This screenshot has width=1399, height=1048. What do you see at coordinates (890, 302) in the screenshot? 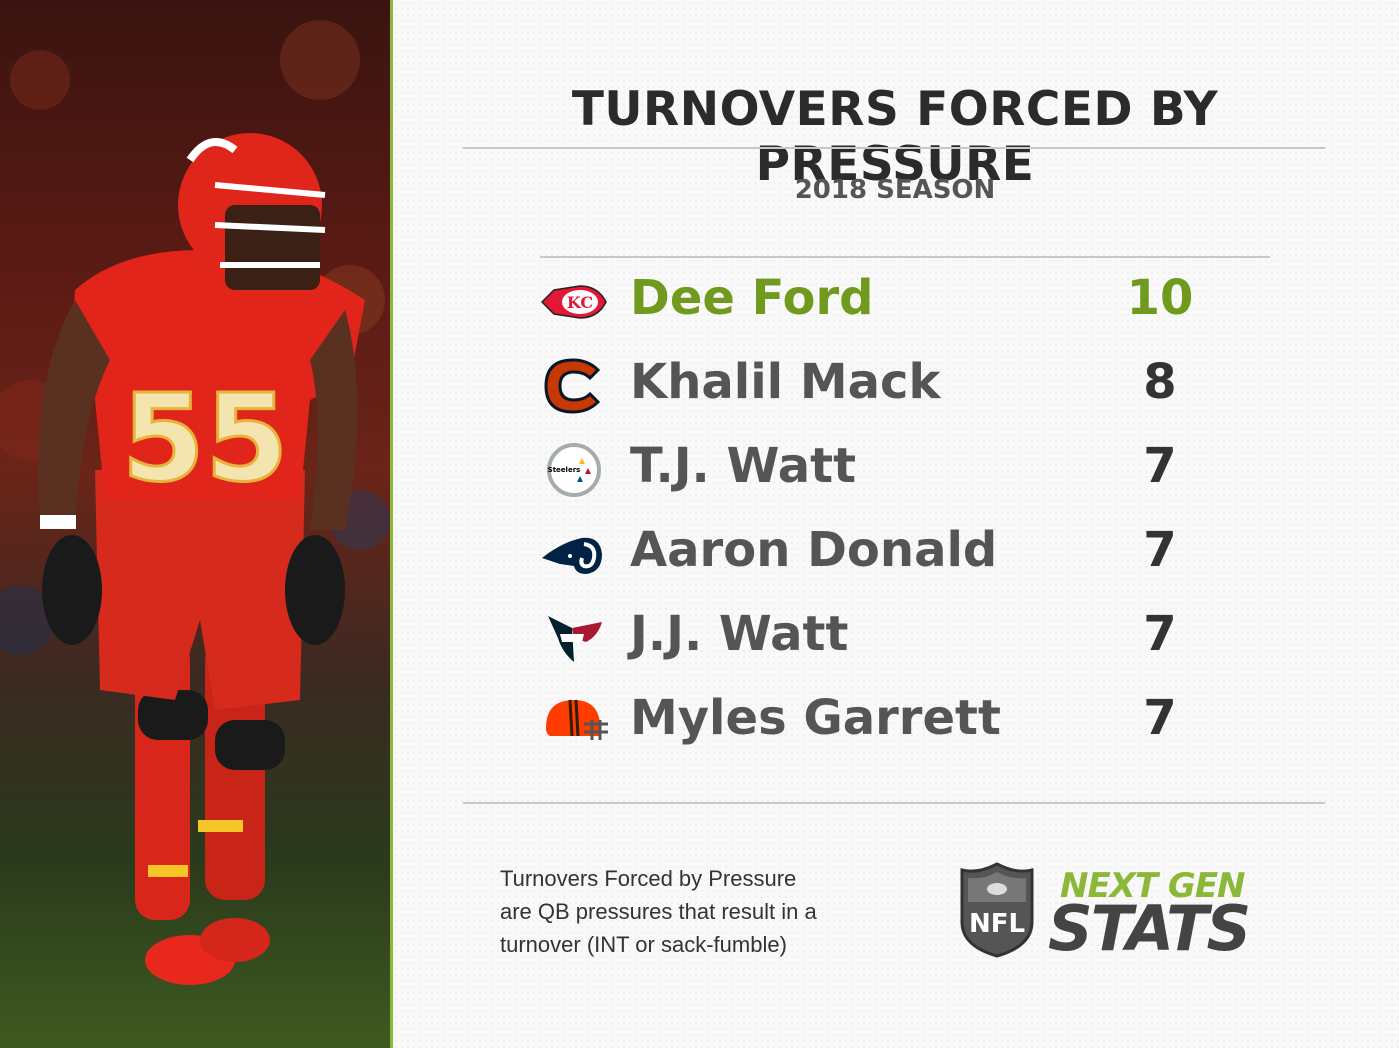
I see `leaderboard-row: KC Dee Ford 10` at bounding box center [890, 302].